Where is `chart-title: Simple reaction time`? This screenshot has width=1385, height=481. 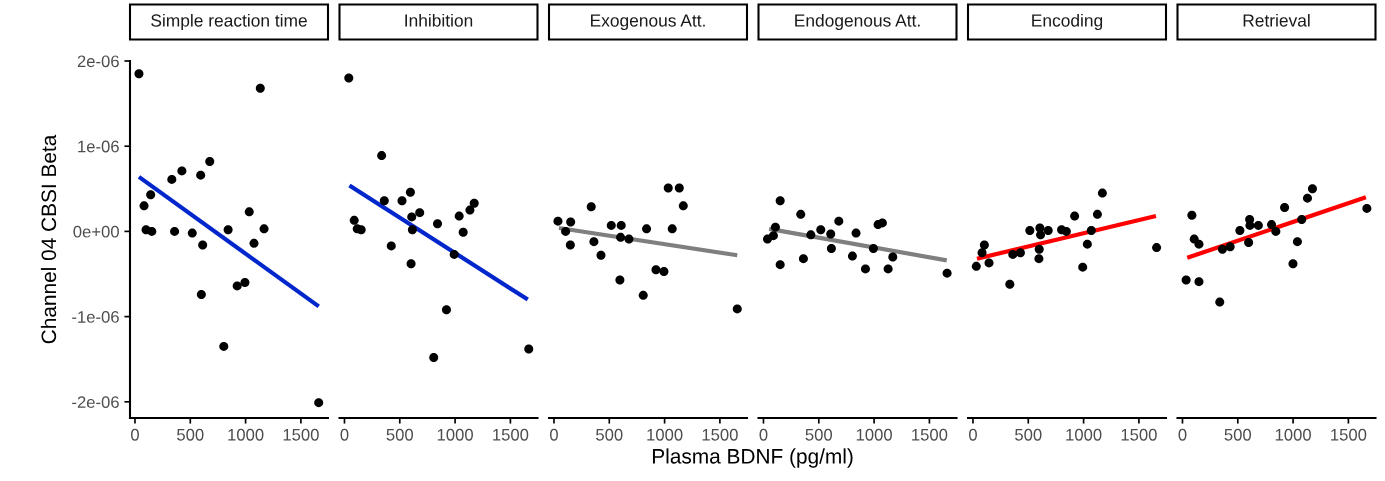
chart-title: Simple reaction time is located at coordinates (229, 22).